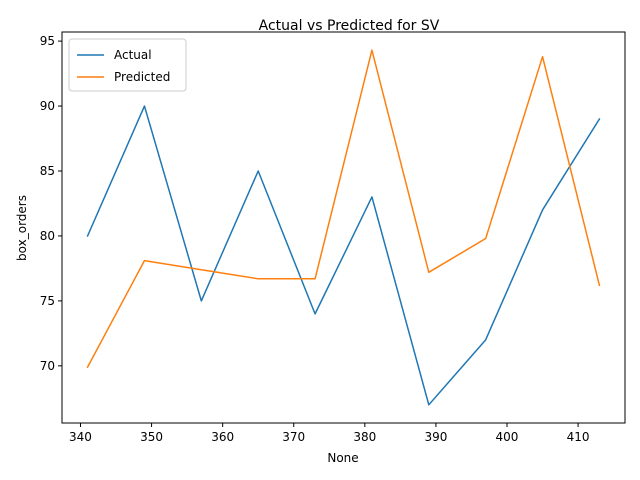 This screenshot has width=640, height=480. What do you see at coordinates (133, 55) in the screenshot?
I see `legend-label-actual: Actual` at bounding box center [133, 55].